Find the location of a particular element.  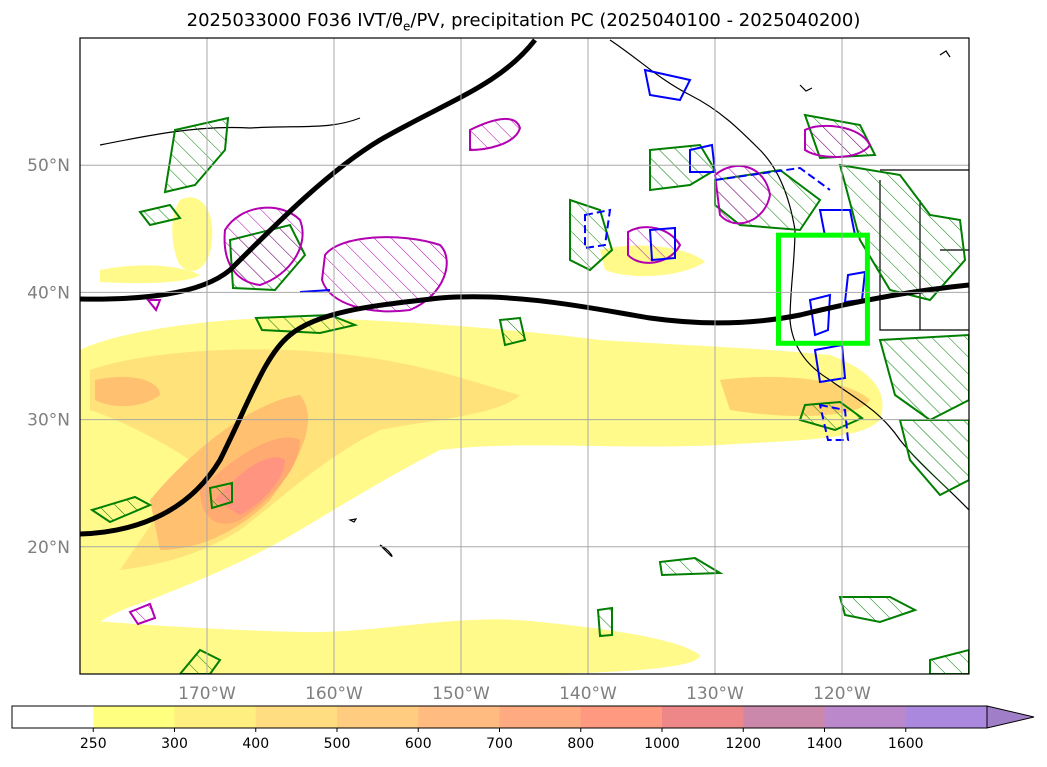

lat-tick-label: 40°N is located at coordinates (48, 293).